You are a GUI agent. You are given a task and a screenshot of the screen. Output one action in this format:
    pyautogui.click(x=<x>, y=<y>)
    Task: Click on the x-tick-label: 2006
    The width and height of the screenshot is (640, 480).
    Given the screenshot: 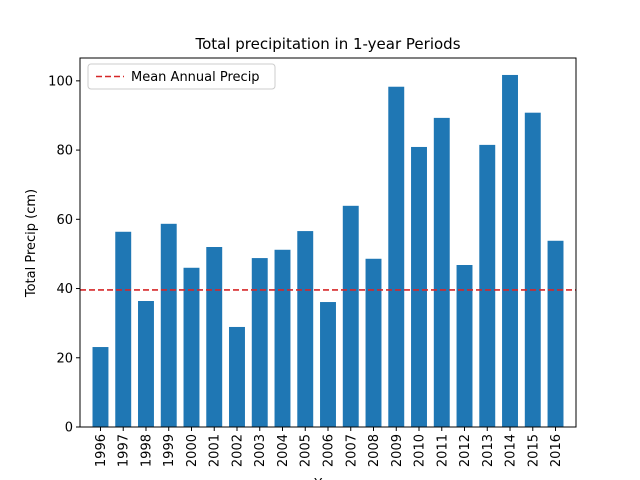 What is the action you would take?
    pyautogui.click(x=329, y=450)
    